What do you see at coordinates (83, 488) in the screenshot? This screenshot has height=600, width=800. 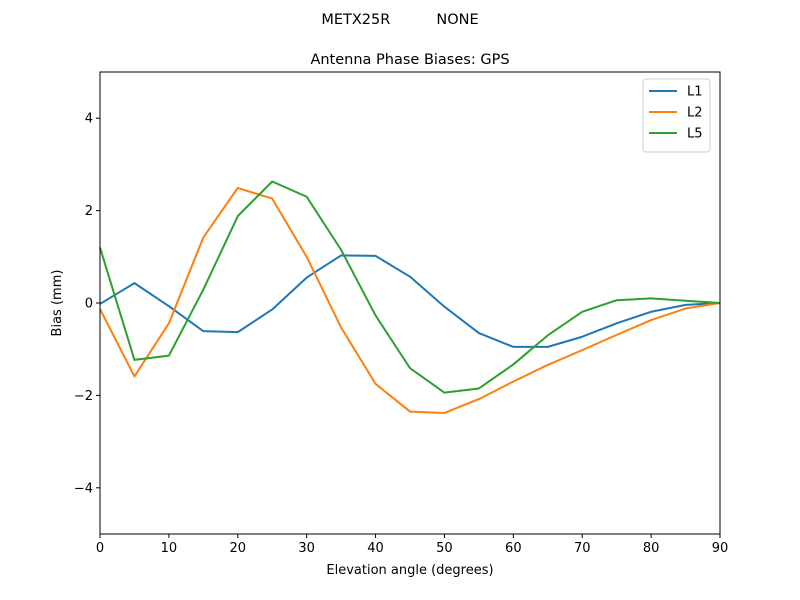 I see `y-tick-label: −4` at bounding box center [83, 488].